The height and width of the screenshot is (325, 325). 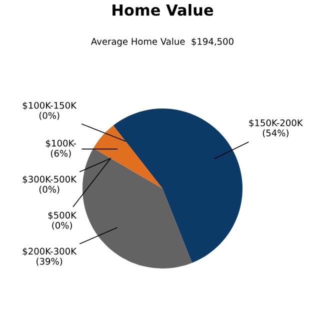 I want to click on category-label: $300K-500K, so click(x=49, y=180).